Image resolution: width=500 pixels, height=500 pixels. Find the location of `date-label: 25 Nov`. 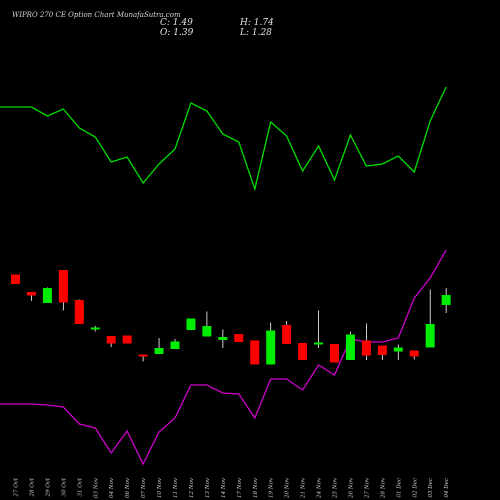

date-label: 25 Nov is located at coordinates (336, 488).